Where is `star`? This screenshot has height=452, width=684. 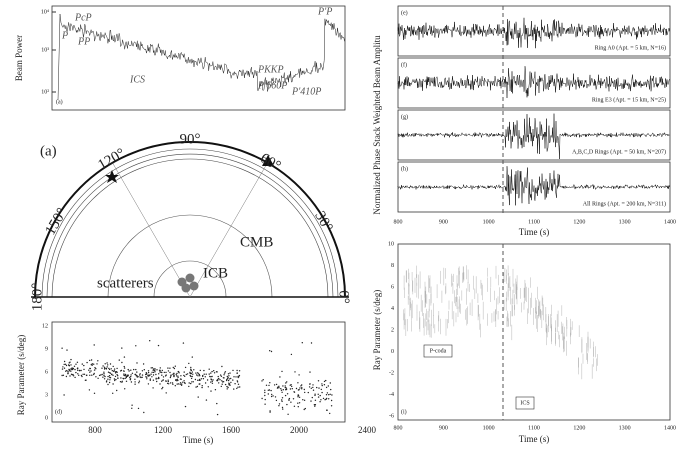
star is located at coordinates (112, 176).